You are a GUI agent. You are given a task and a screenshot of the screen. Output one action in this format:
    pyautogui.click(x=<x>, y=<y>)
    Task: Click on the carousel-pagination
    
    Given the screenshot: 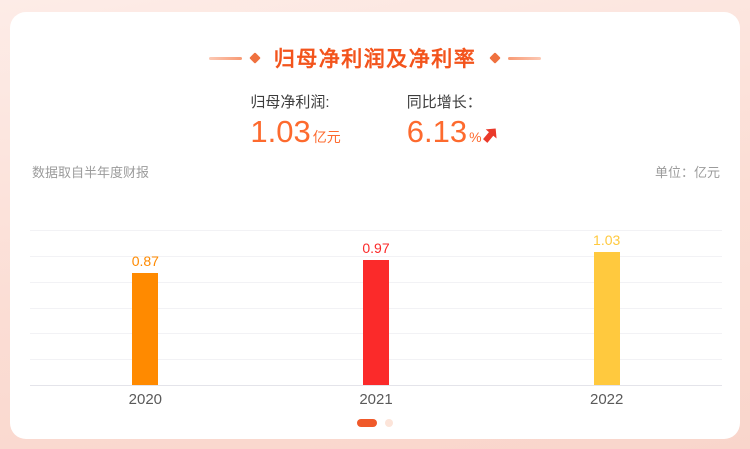 What is the action you would take?
    pyautogui.click(x=375, y=423)
    